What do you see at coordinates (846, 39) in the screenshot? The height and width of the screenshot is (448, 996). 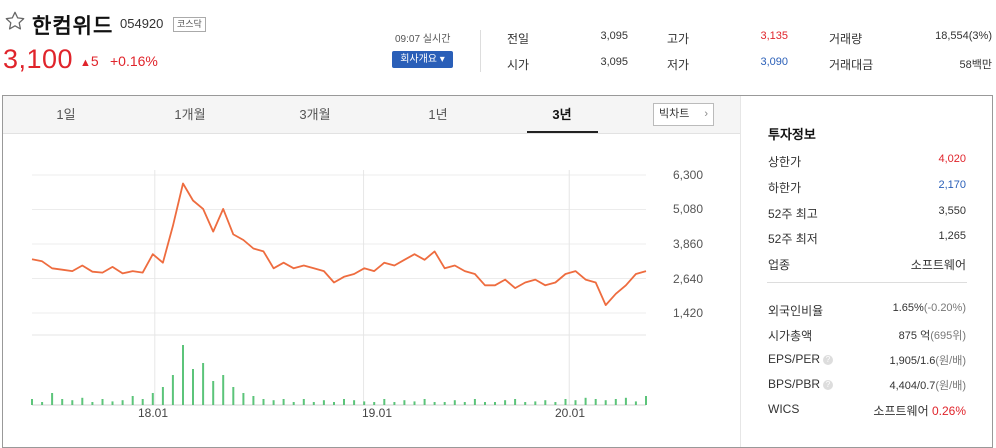 I see `volume-label: 거래량` at bounding box center [846, 39].